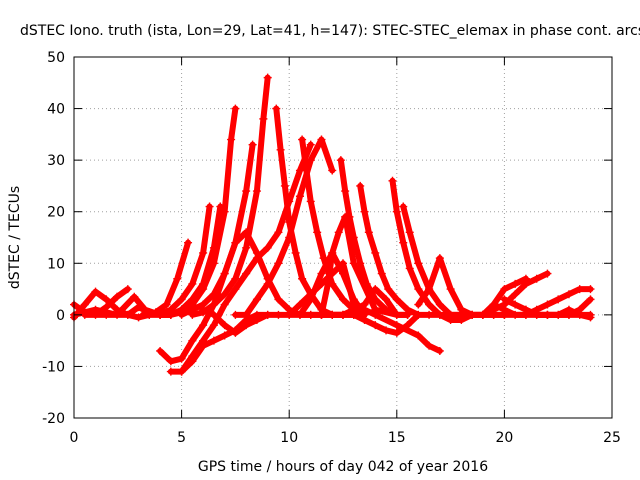 Image resolution: width=640 pixels, height=480 pixels. I want to click on y-tick-label: -20, so click(53, 419).